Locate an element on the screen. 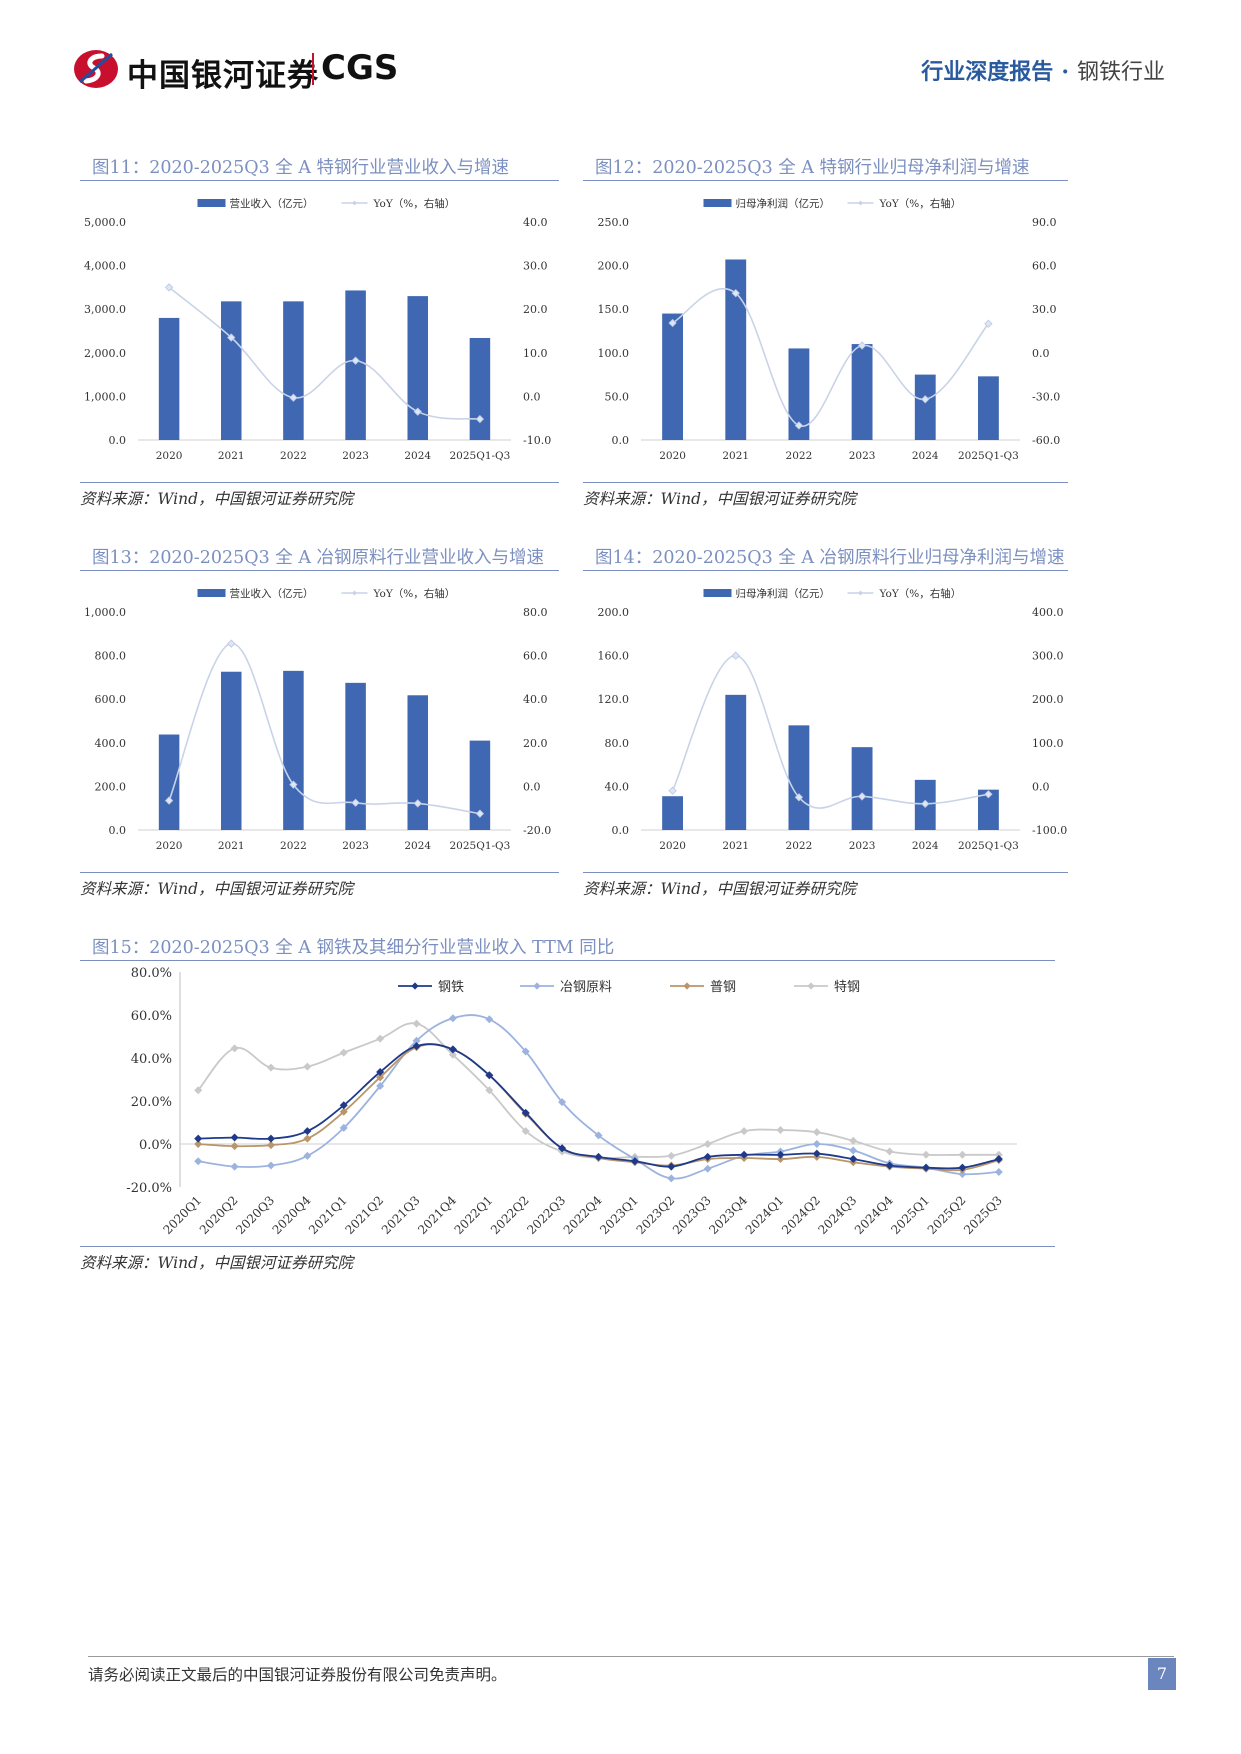 Image resolution: width=1241 pixels, height=1754 pixels. legend-marker-icon is located at coordinates (811, 986).